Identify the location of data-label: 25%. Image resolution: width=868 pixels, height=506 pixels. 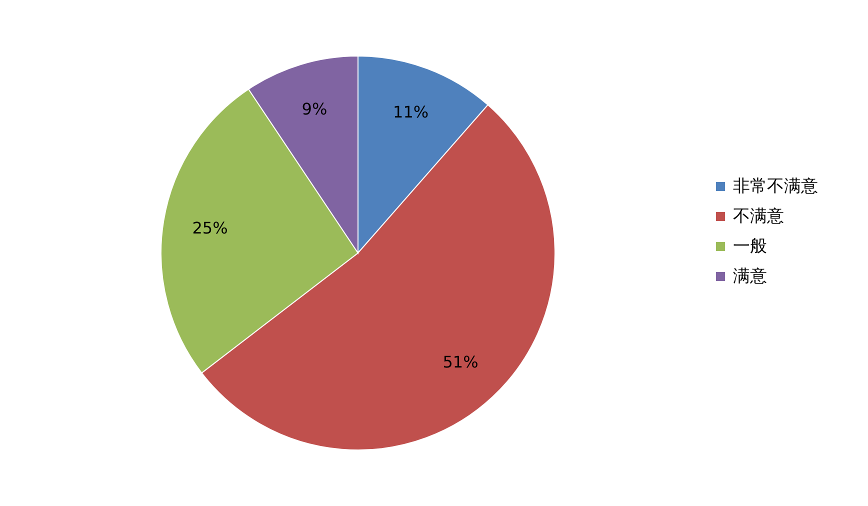
(210, 228).